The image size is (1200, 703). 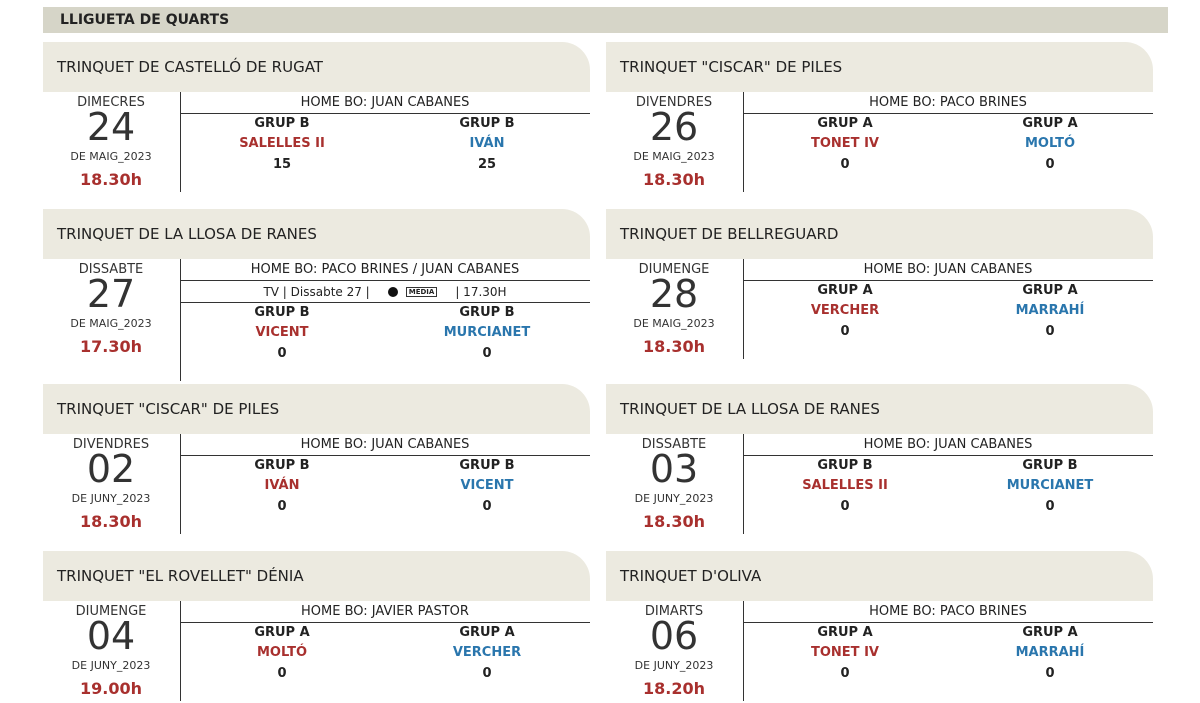 What do you see at coordinates (111, 469) in the screenshot?
I see `day: 02` at bounding box center [111, 469].